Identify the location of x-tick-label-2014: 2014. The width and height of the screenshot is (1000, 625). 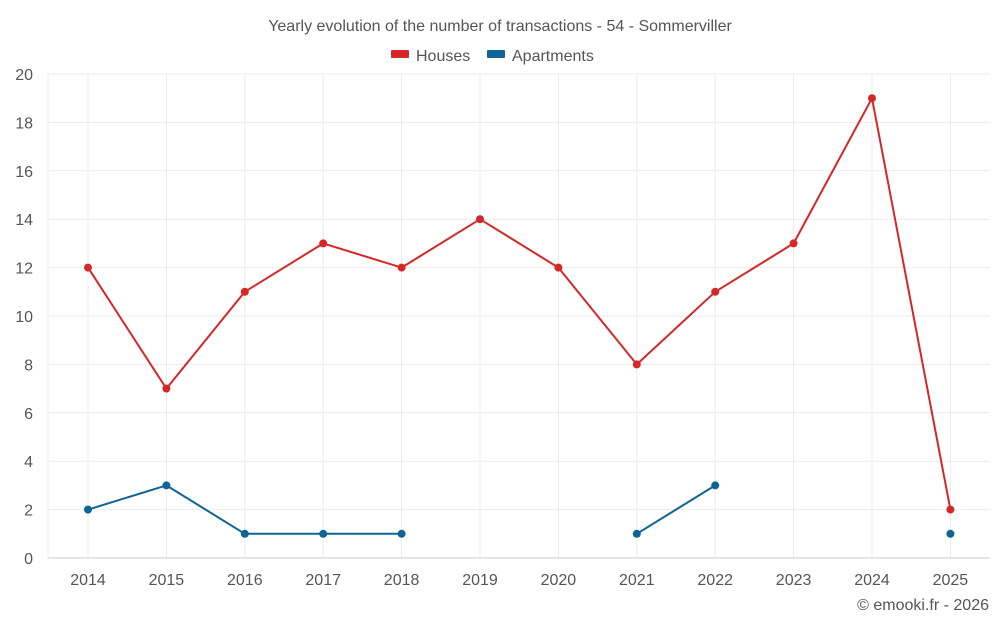
(88, 580).